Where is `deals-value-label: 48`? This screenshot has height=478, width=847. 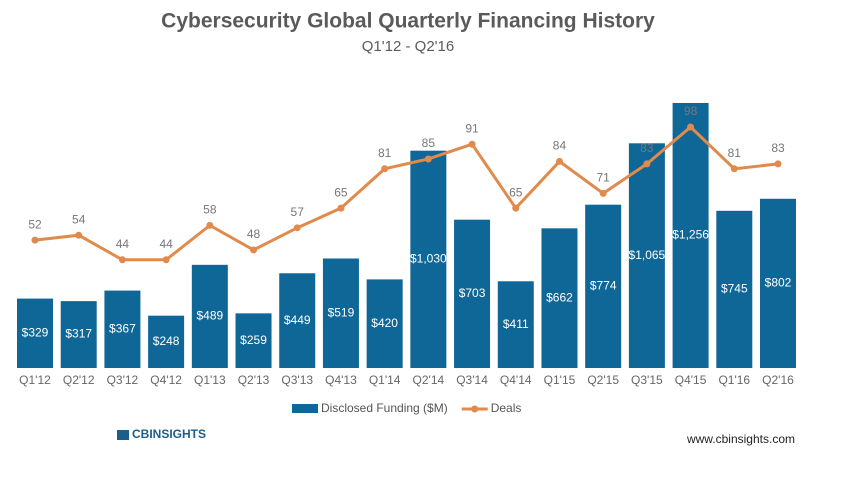
deals-value-label: 48 is located at coordinates (254, 234).